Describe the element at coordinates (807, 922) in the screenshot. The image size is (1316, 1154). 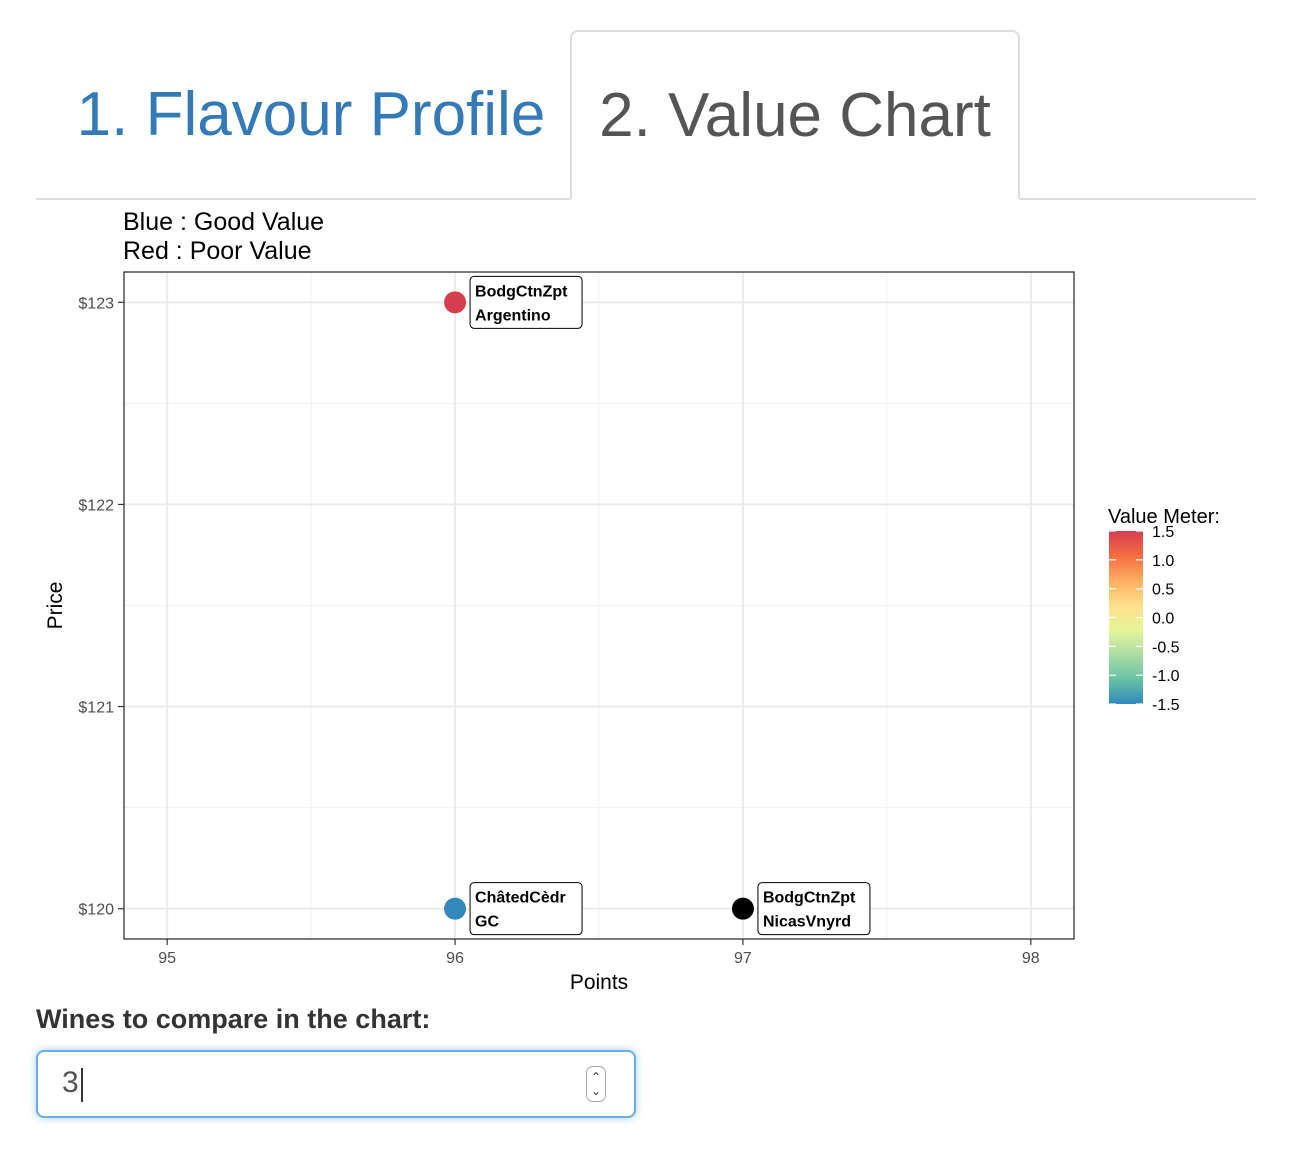
I see `point-label-text: NicasVnyrd` at that location.